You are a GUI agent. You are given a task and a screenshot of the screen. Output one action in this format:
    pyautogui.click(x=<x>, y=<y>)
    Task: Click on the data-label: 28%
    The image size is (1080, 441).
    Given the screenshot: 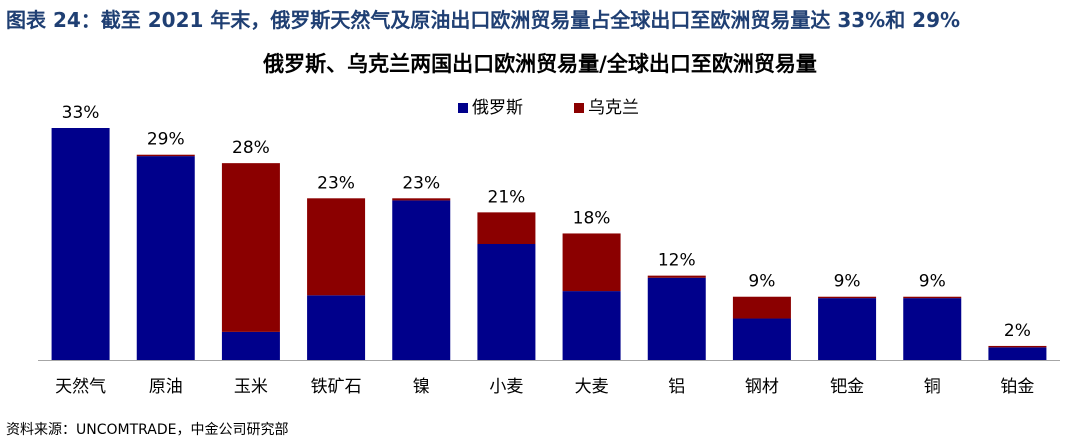 What is the action you would take?
    pyautogui.click(x=251, y=148)
    